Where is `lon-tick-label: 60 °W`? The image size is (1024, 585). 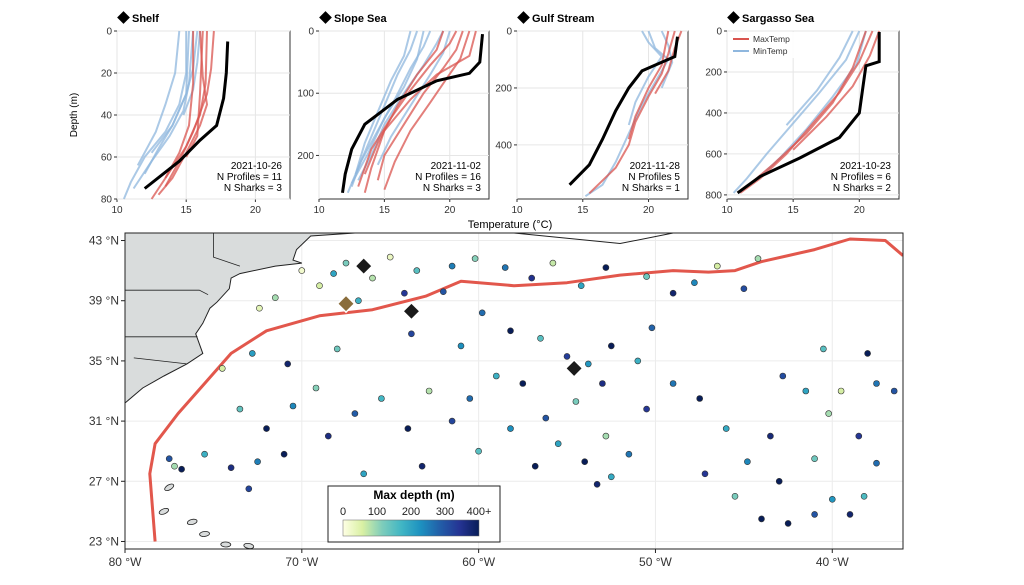
lon-tick-label: 60 °W is located at coordinates (478, 562).